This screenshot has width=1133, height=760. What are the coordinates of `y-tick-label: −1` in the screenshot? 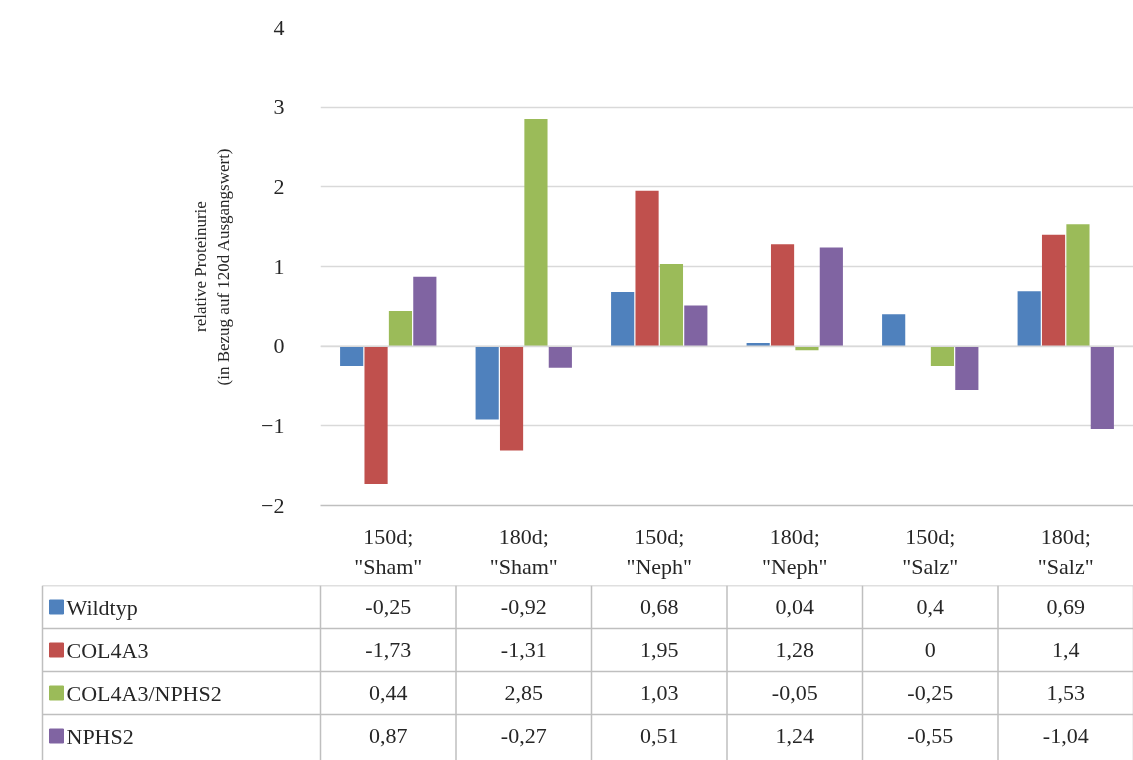 It's located at (273, 425).